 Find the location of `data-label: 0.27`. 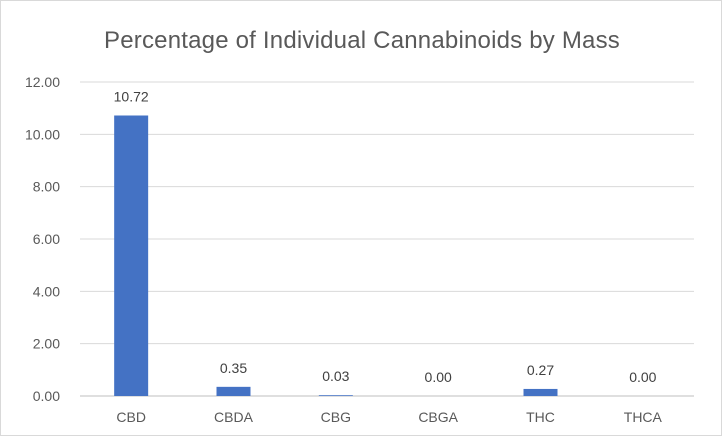

data-label: 0.27 is located at coordinates (540, 370).